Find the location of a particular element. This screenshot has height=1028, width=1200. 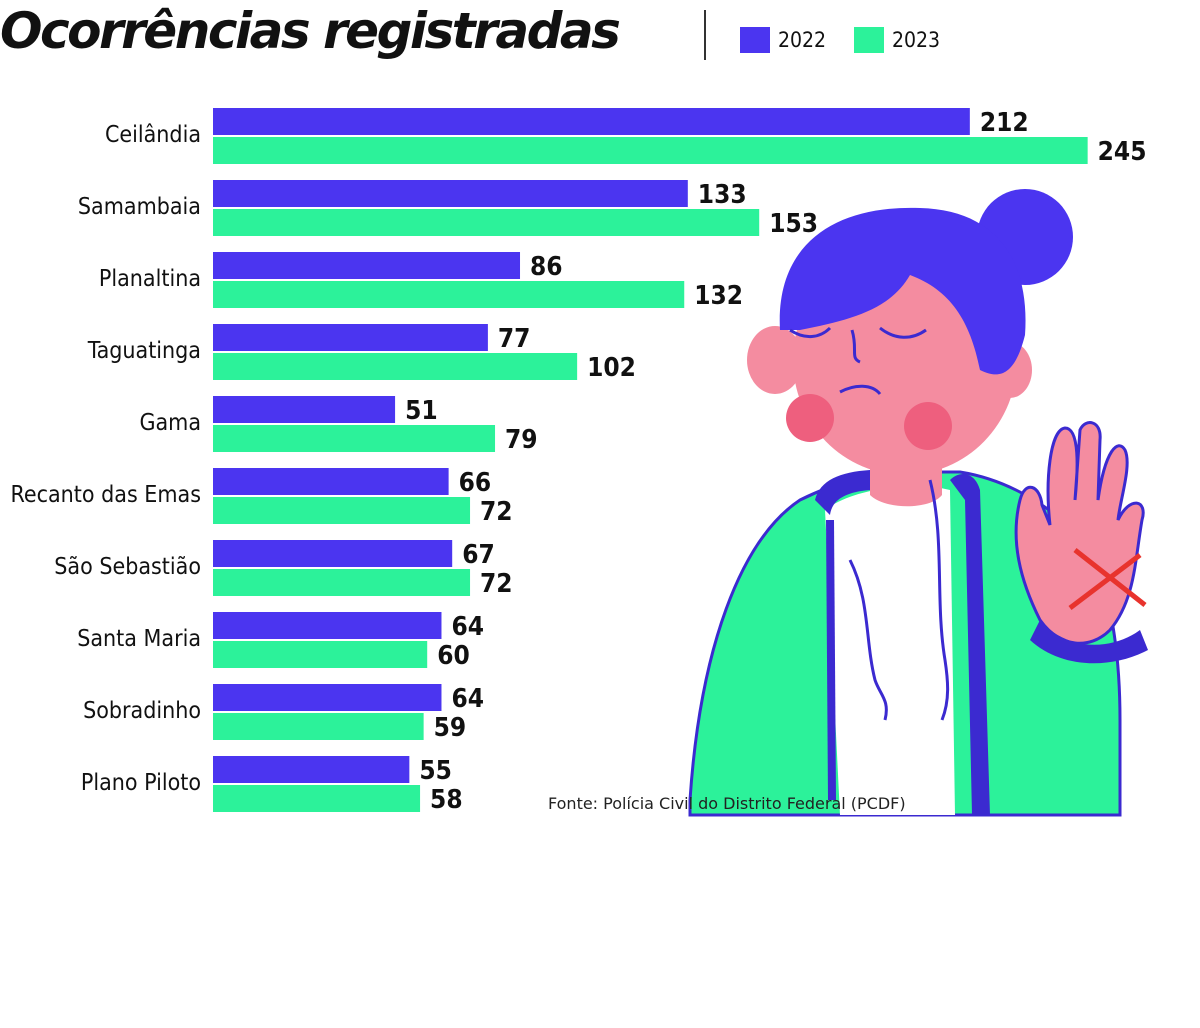

legend-item-2022: 2022 is located at coordinates (783, 40).